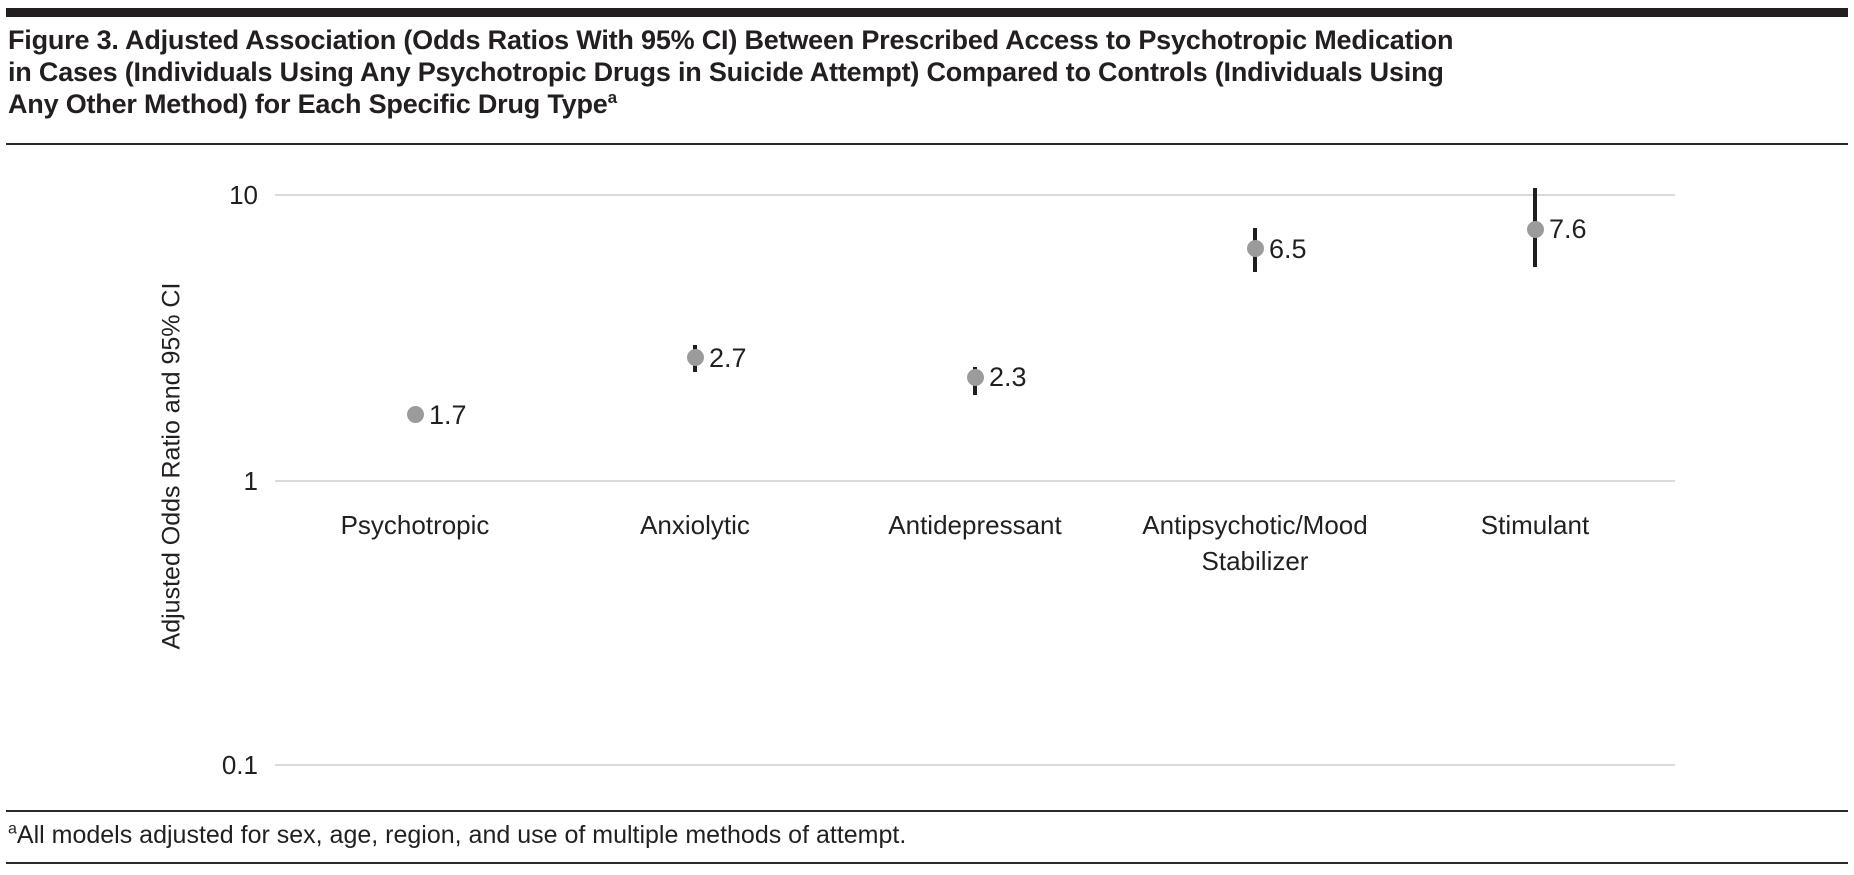 Image resolution: width=1854 pixels, height=875 pixels. Describe the element at coordinates (975, 765) in the screenshot. I see `gridline-0p1` at that location.